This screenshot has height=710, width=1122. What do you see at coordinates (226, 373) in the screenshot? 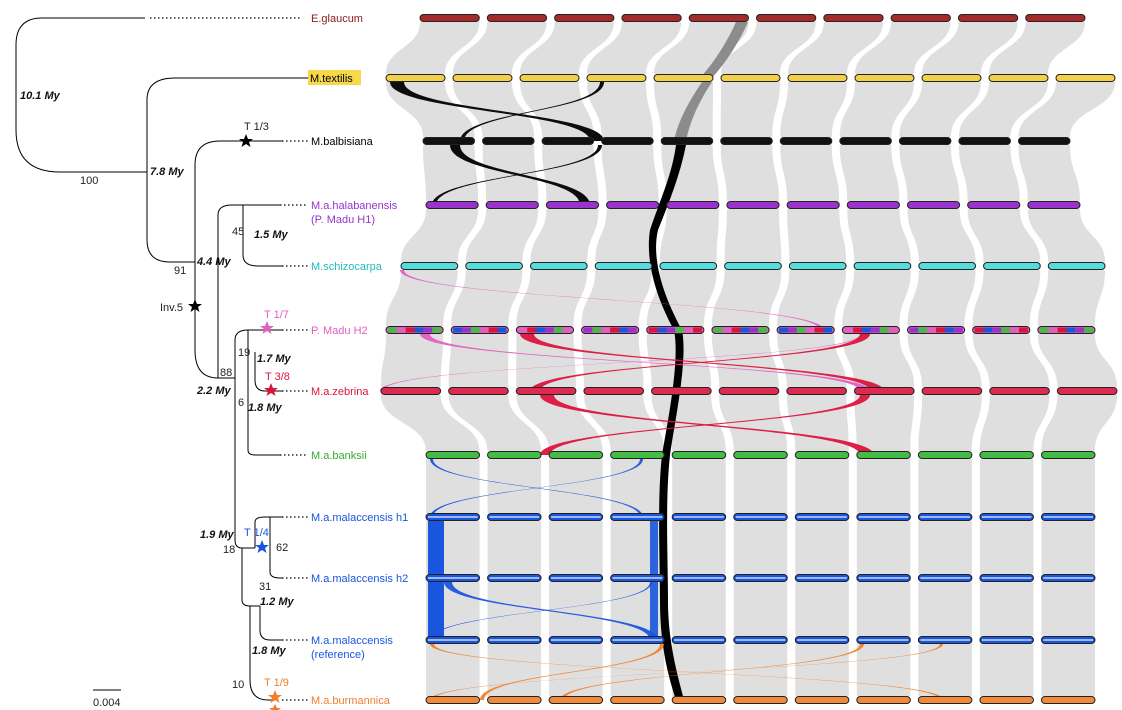
I see `support-value: 88` at bounding box center [226, 373].